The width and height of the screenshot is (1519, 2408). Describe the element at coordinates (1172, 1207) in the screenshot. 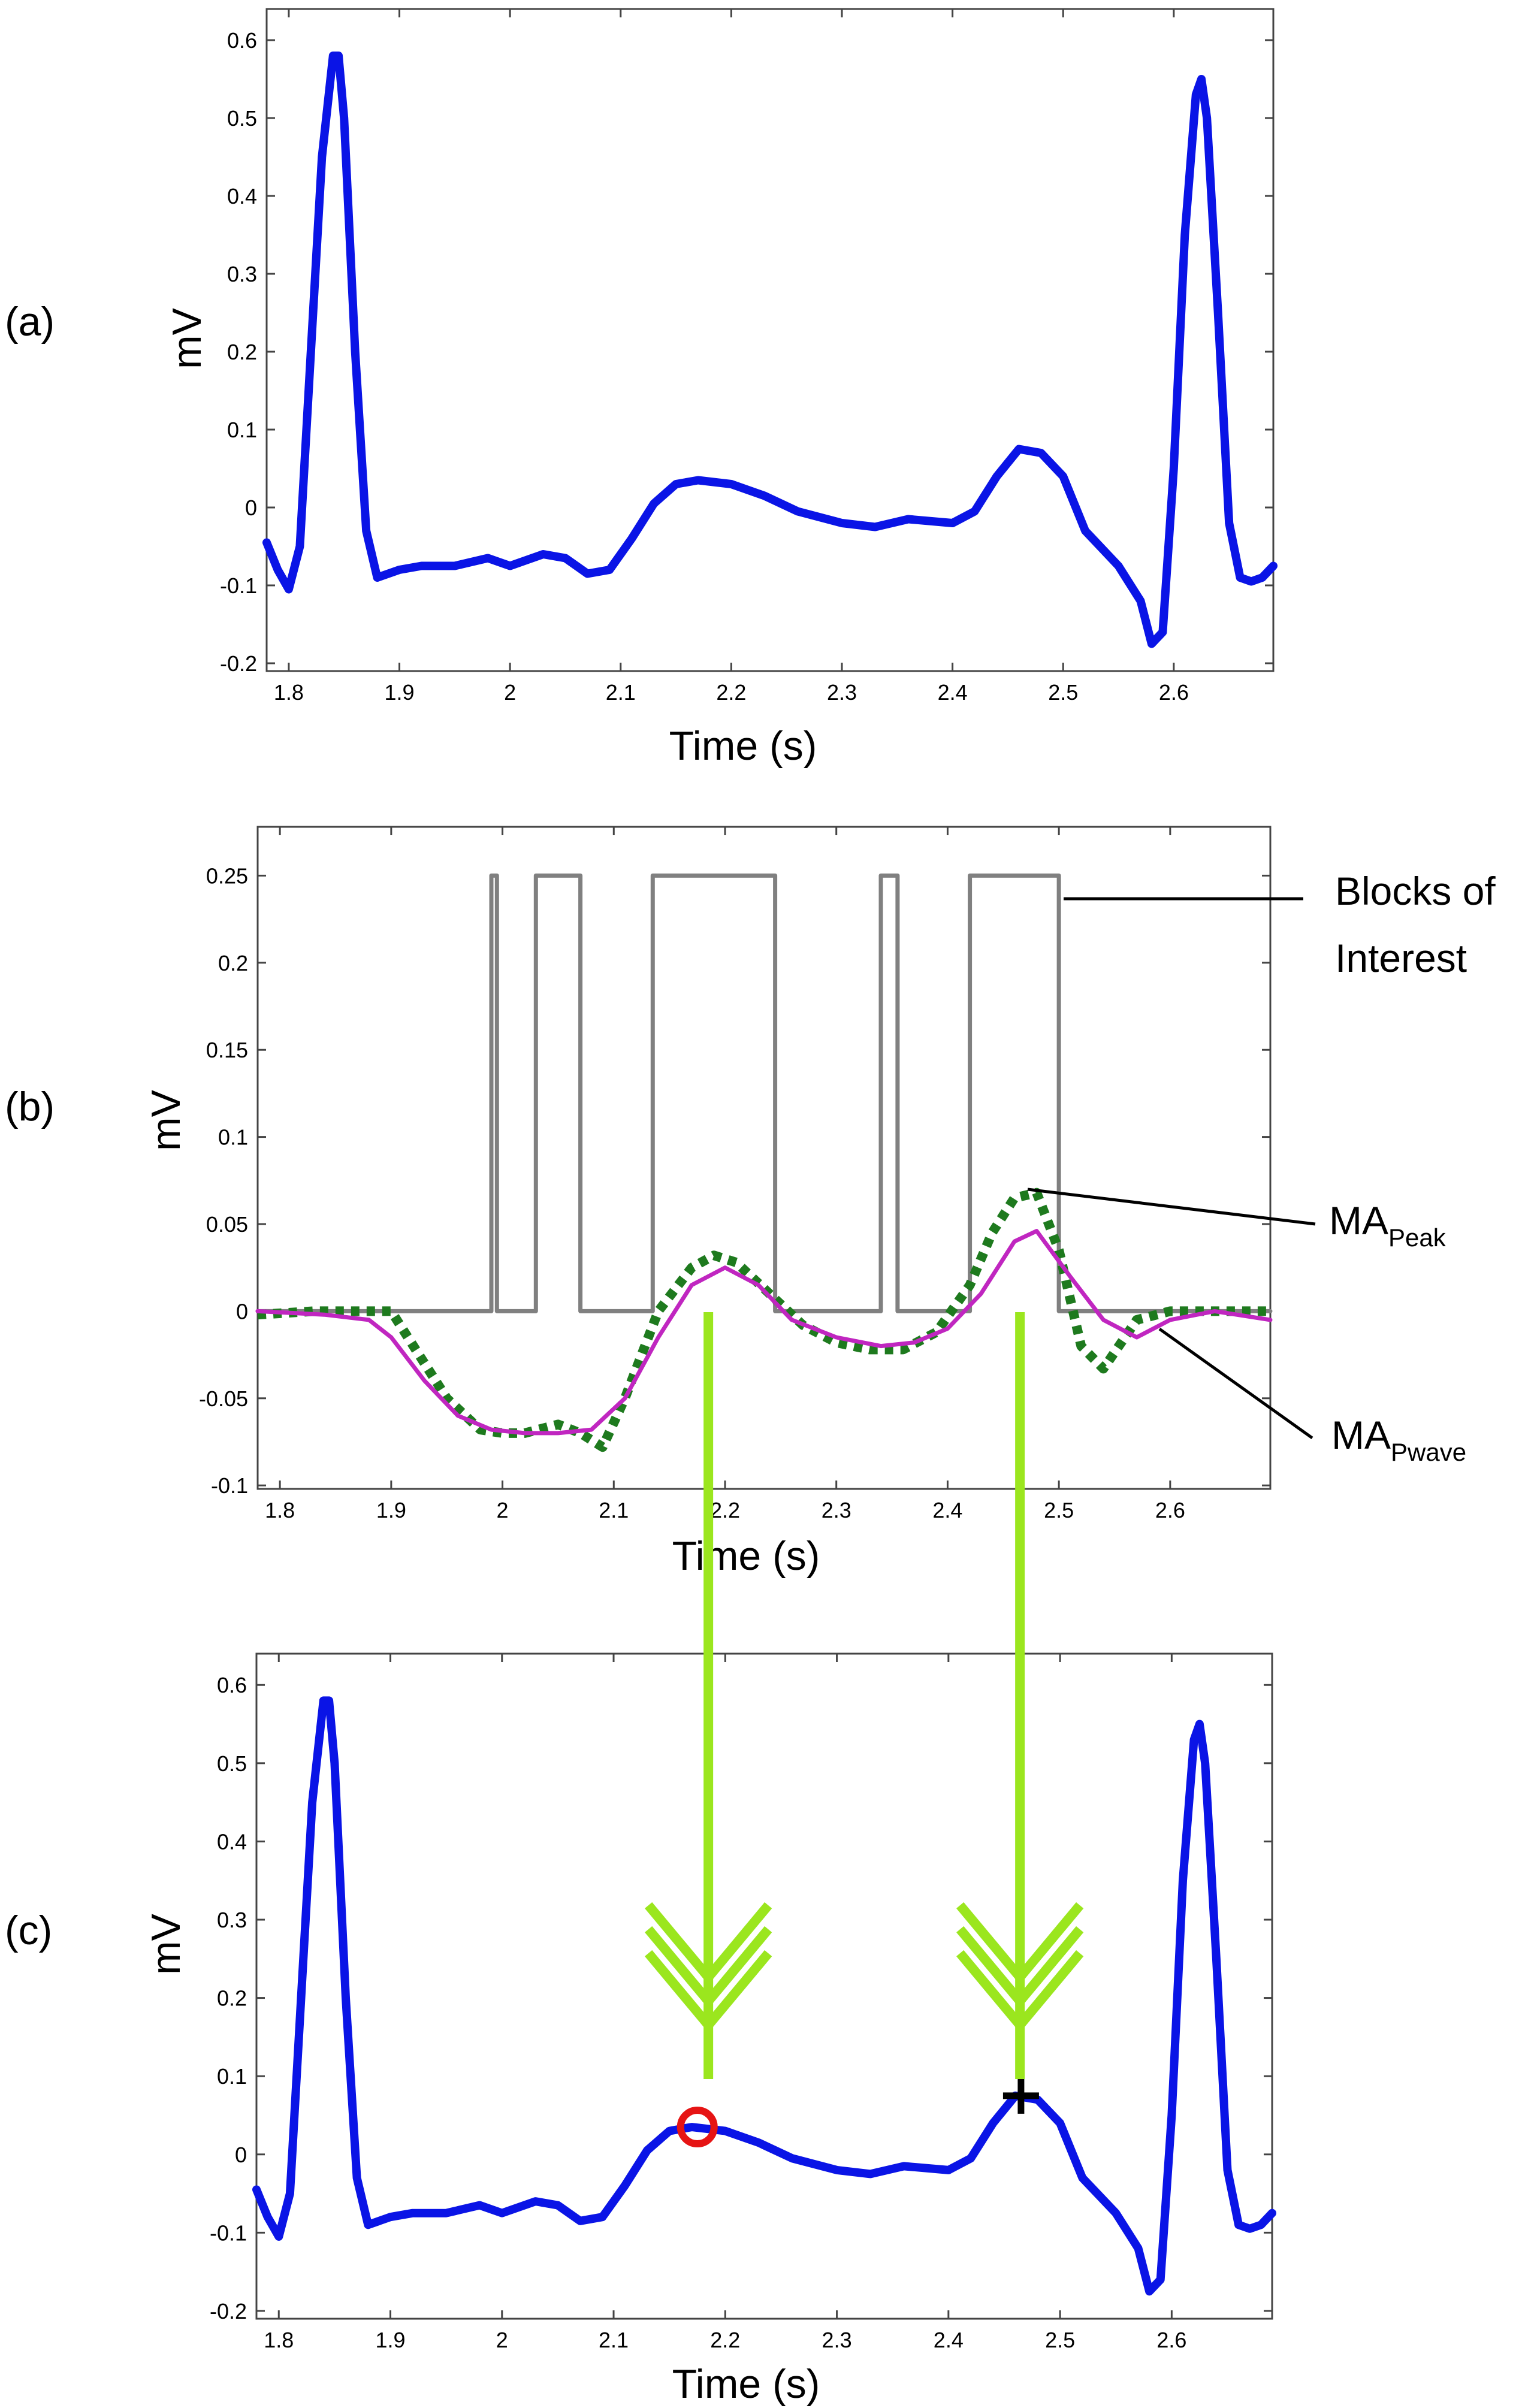

I see `annotation-line-mapeak` at that location.